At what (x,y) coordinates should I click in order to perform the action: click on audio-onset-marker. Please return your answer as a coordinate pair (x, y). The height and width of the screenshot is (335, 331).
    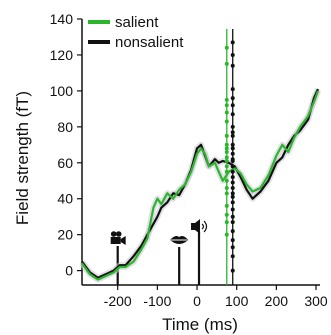
    Looking at the image, I should click on (199, 252).